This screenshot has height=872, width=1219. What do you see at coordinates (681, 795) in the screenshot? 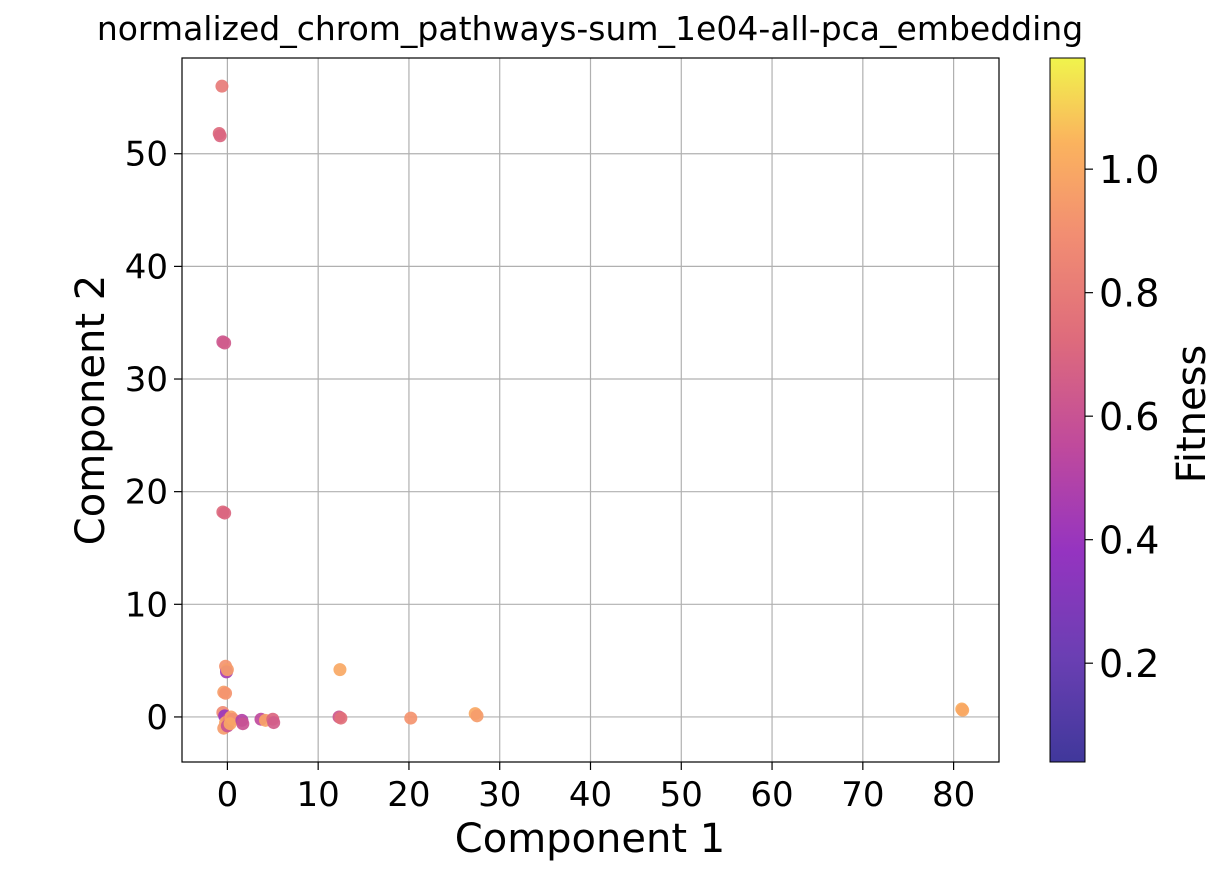
I see `x-tick-label: 50` at bounding box center [681, 795].